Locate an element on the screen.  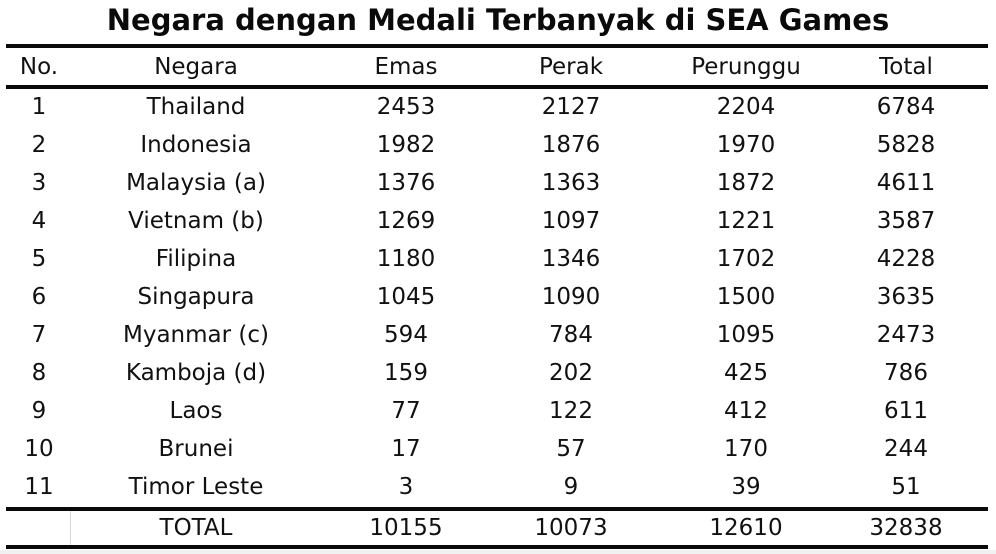
cell-perak: 1346 is located at coordinates (571, 259).